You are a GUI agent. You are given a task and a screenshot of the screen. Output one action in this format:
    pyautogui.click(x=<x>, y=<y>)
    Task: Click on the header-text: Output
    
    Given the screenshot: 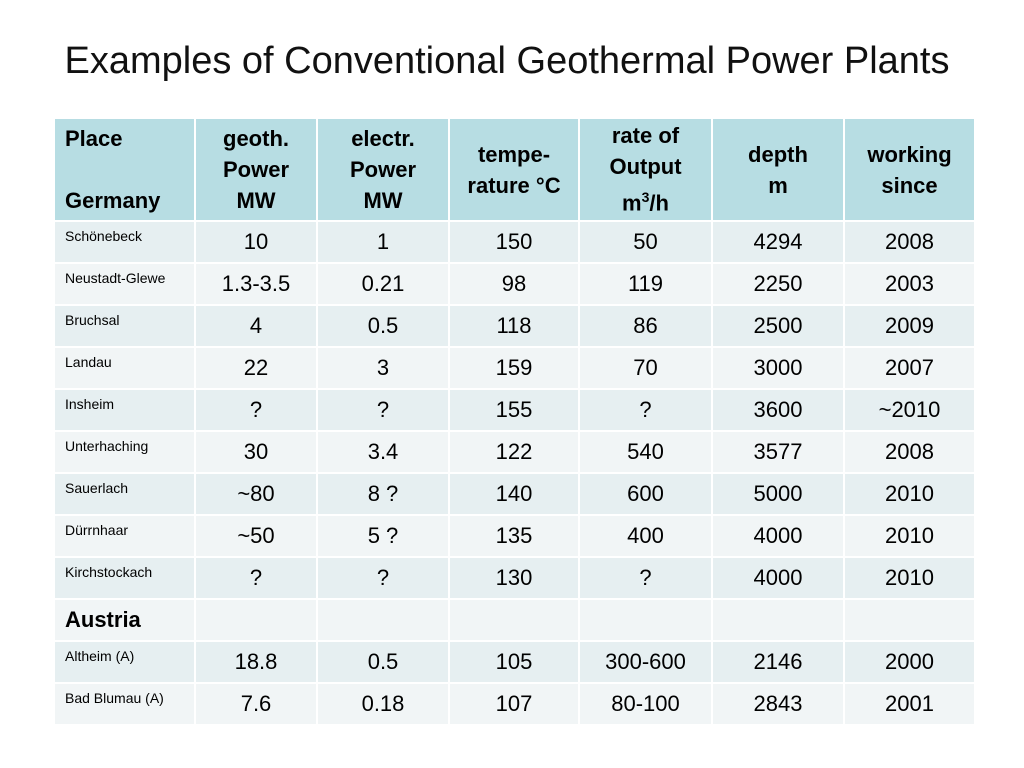 What is the action you would take?
    pyautogui.click(x=645, y=167)
    